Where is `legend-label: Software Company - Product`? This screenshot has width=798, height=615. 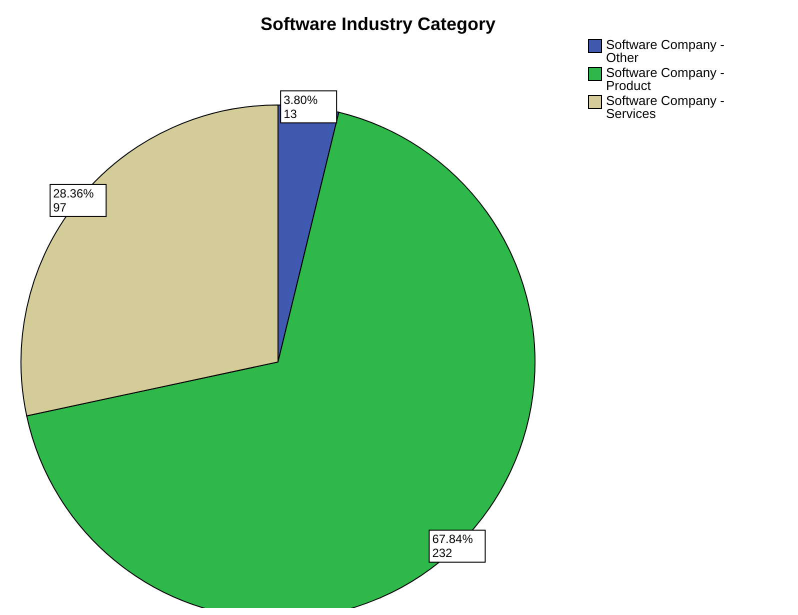 legend-label: Software Company - Product is located at coordinates (666, 79).